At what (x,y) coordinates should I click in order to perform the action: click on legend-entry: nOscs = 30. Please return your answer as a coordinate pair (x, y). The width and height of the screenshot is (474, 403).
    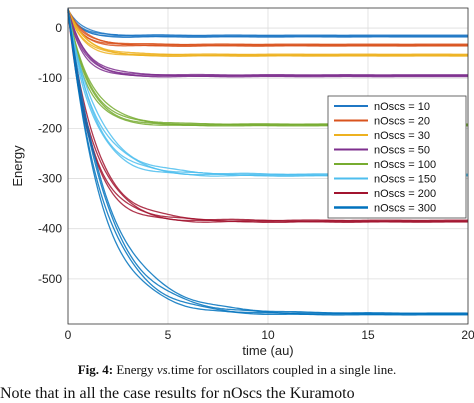
    Looking at the image, I should click on (402, 136).